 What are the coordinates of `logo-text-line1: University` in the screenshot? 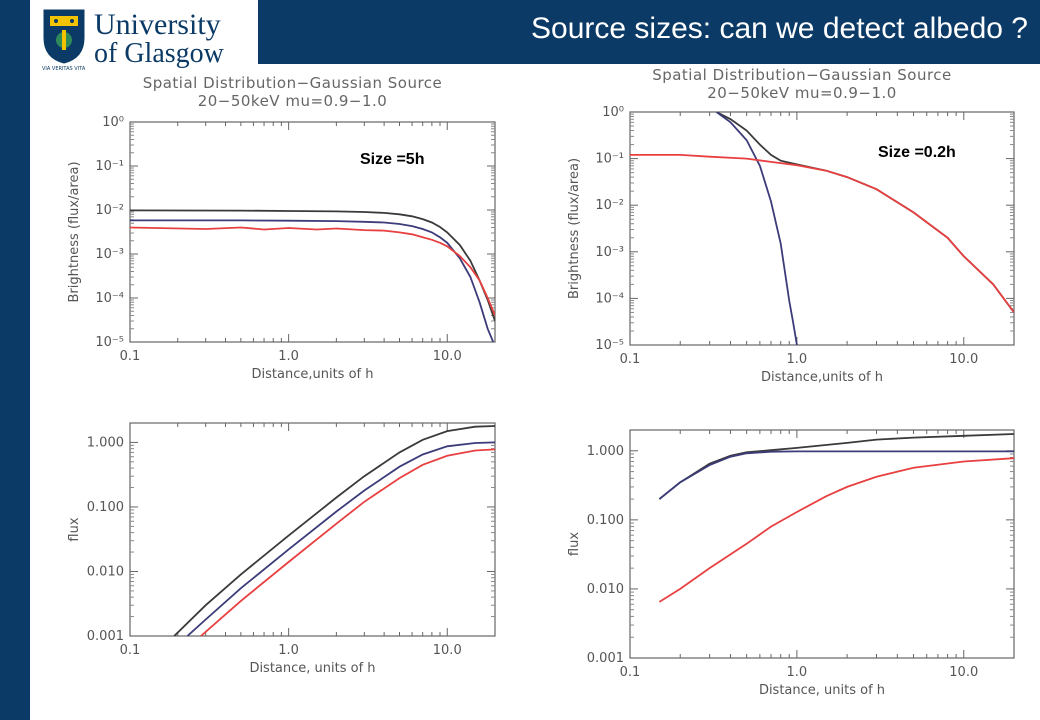 It's located at (157, 24).